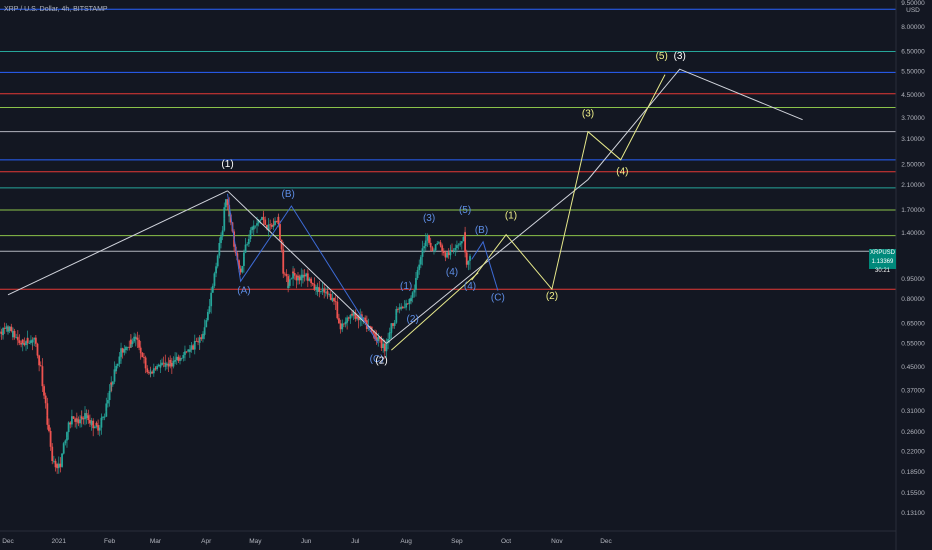 This screenshot has width=932, height=550. I want to click on y-tick-label: 0.15500, so click(913, 493).